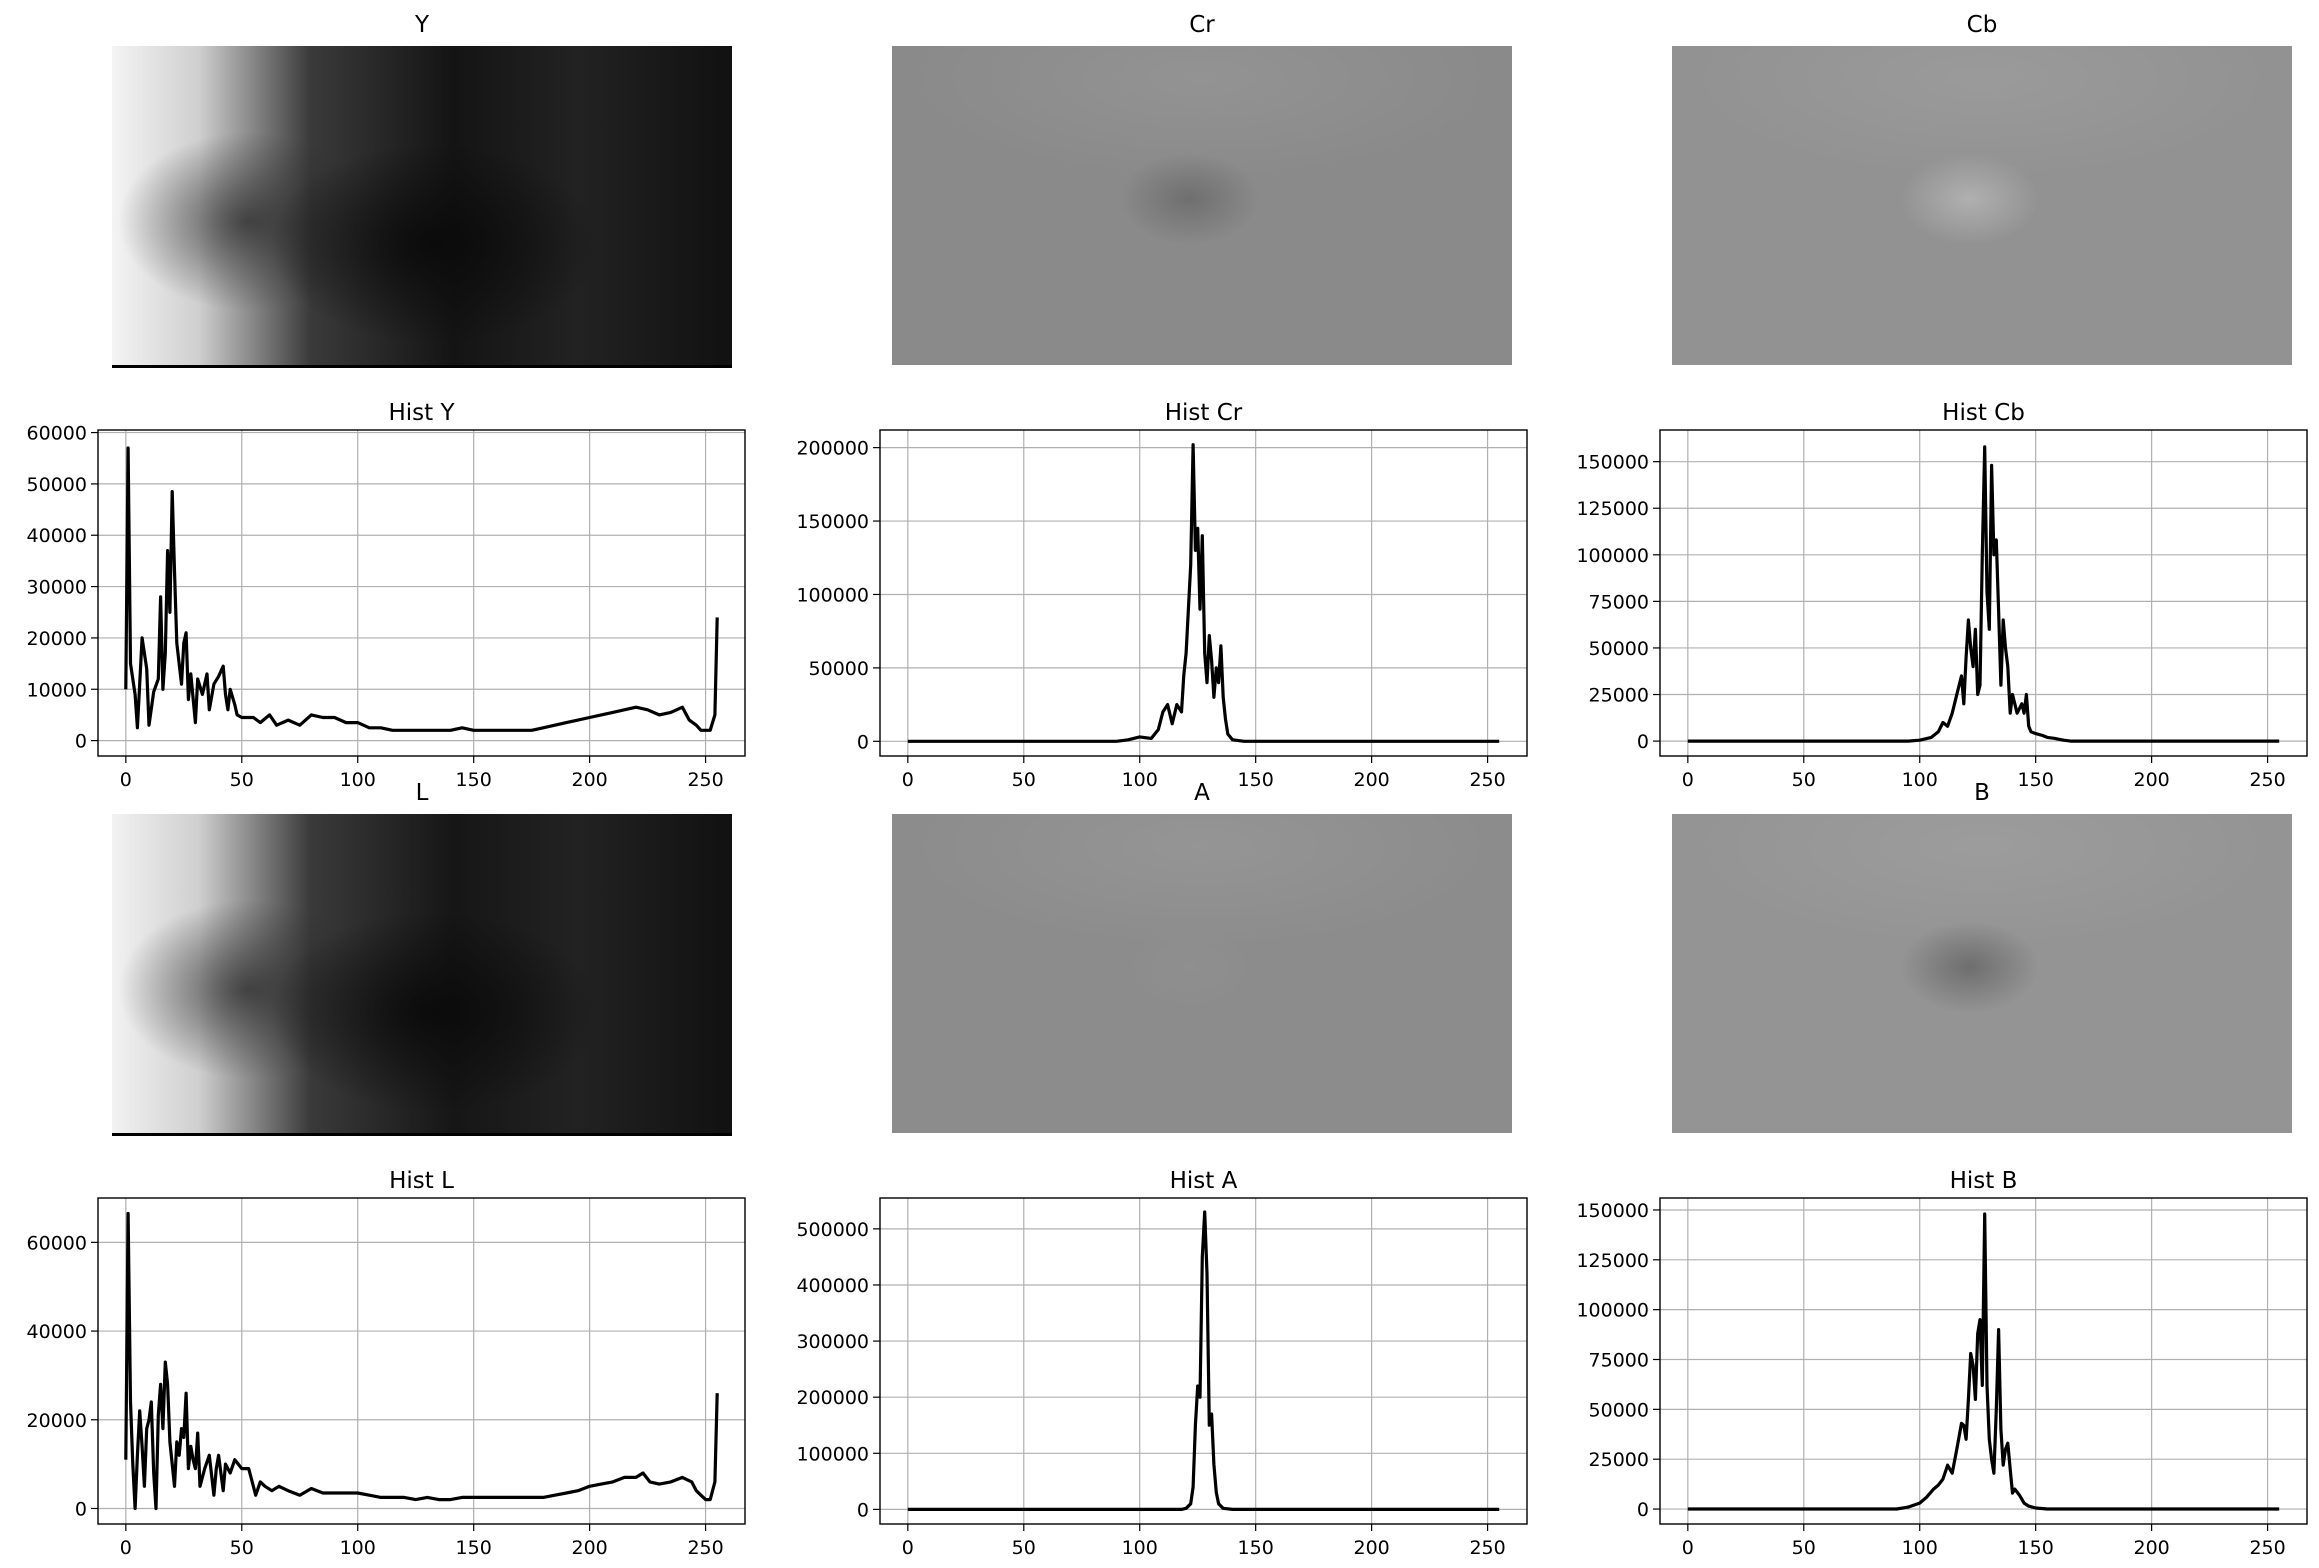 This screenshot has width=2319, height=1568. I want to click on chart-title: Hist Cr, so click(1204, 413).